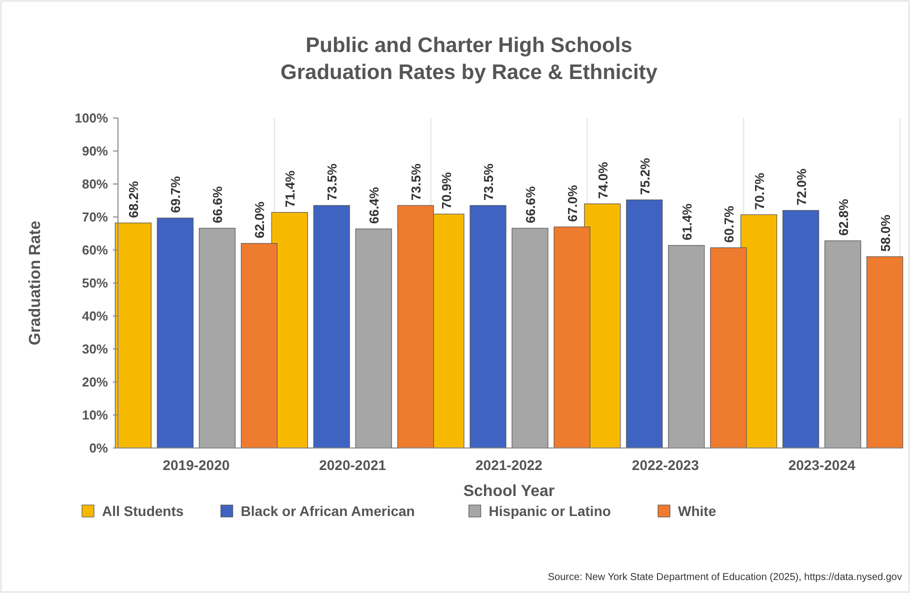 The height and width of the screenshot is (593, 910). Describe the element at coordinates (885, 233) in the screenshot. I see `data-label: 58.0%` at that location.